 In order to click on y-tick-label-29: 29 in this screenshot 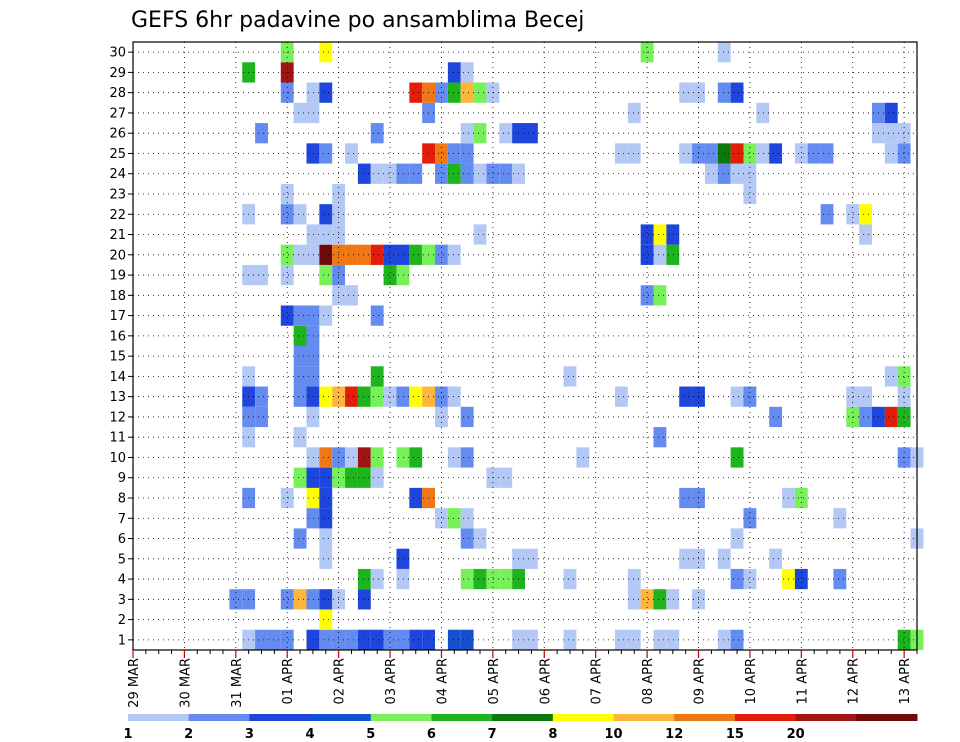, I will do `click(117, 73)`.